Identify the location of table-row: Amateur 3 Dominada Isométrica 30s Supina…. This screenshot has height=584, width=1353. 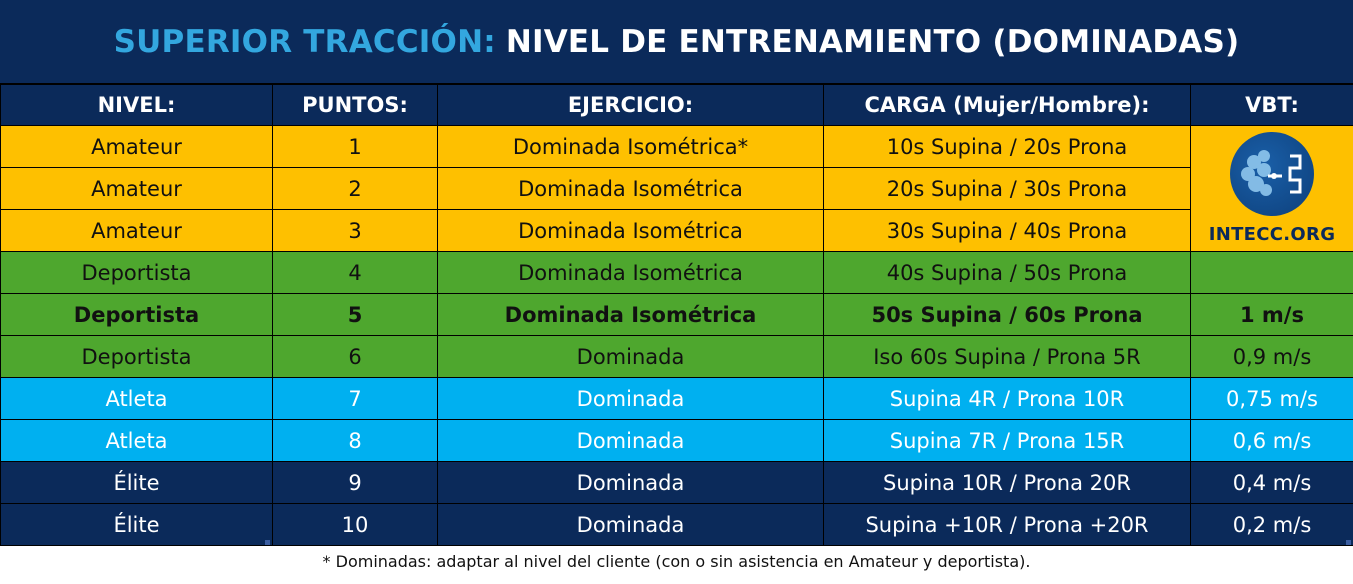
(676, 230).